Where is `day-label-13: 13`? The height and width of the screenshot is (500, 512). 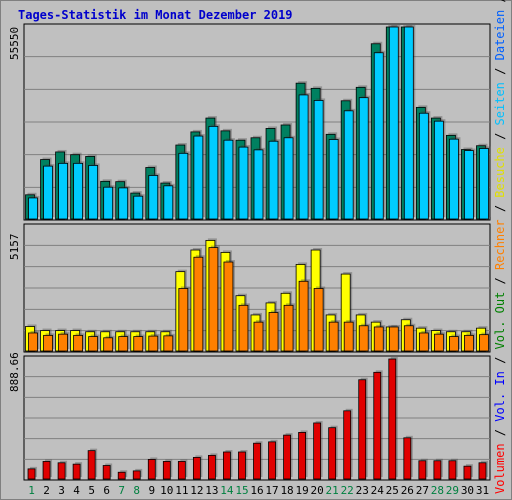 day-label-13: 13 is located at coordinates (211, 490).